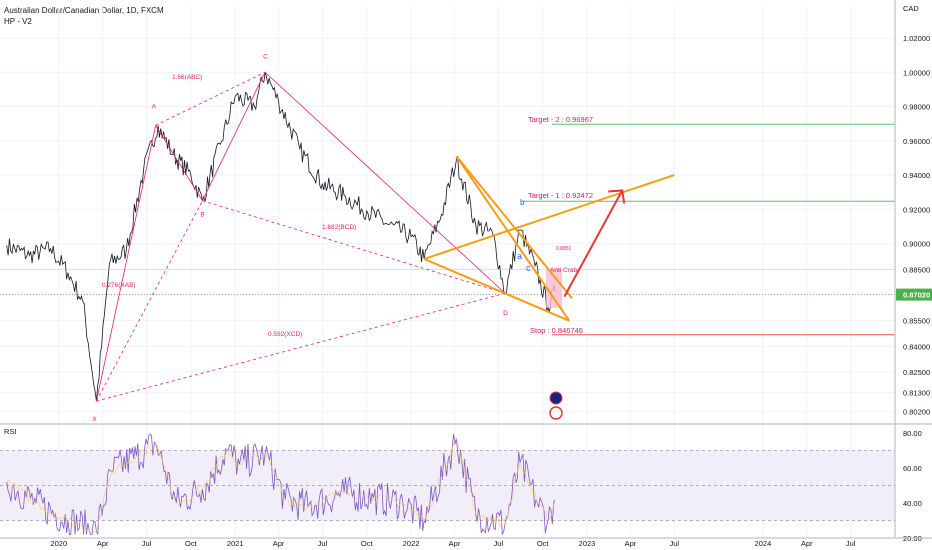 The width and height of the screenshot is (932, 550). What do you see at coordinates (10, 431) in the screenshot?
I see `rsi-title: RSI` at bounding box center [10, 431].